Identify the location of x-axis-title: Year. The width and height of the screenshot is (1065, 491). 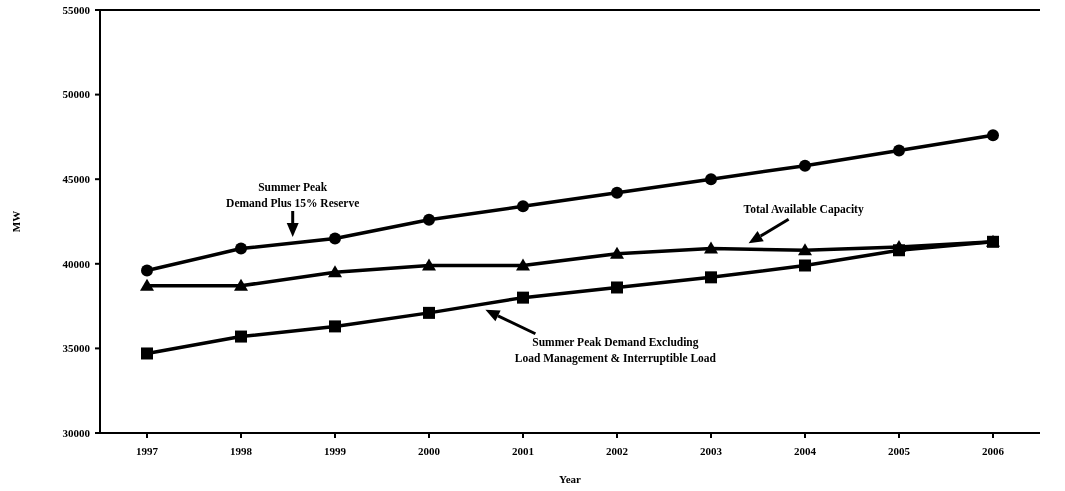
(570, 479).